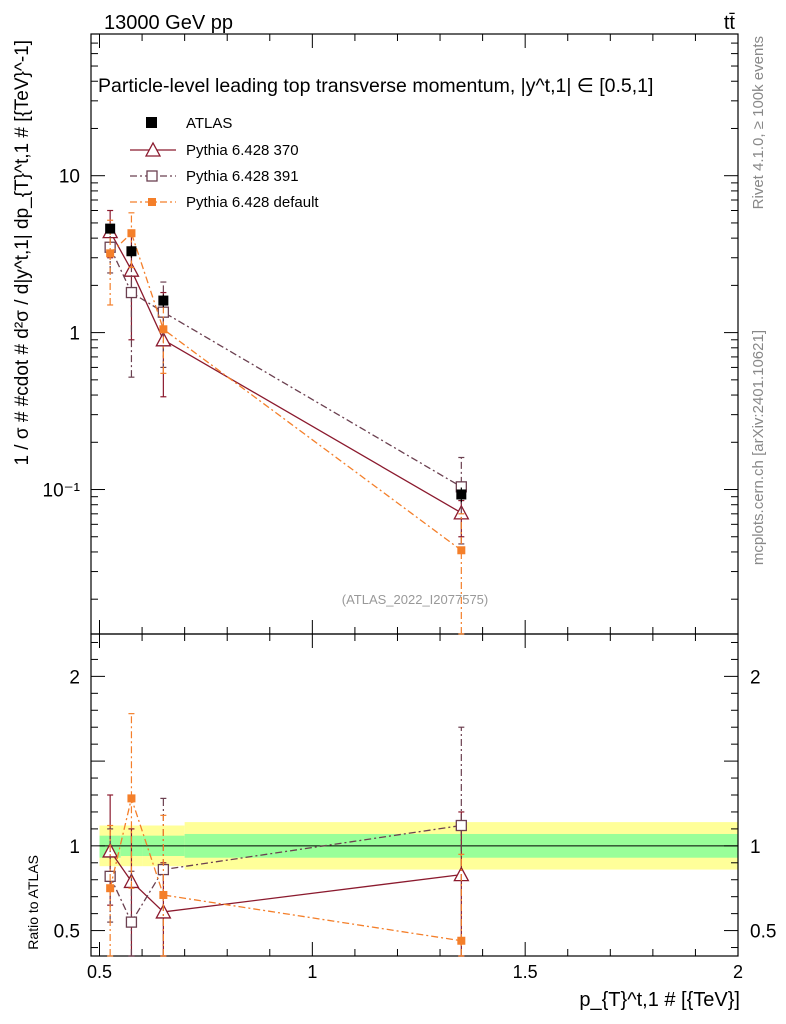 This screenshot has width=786, height=1024. What do you see at coordinates (33, 902) in the screenshot?
I see `ratio-y-axis-label: Ratio to ATLAS` at bounding box center [33, 902].